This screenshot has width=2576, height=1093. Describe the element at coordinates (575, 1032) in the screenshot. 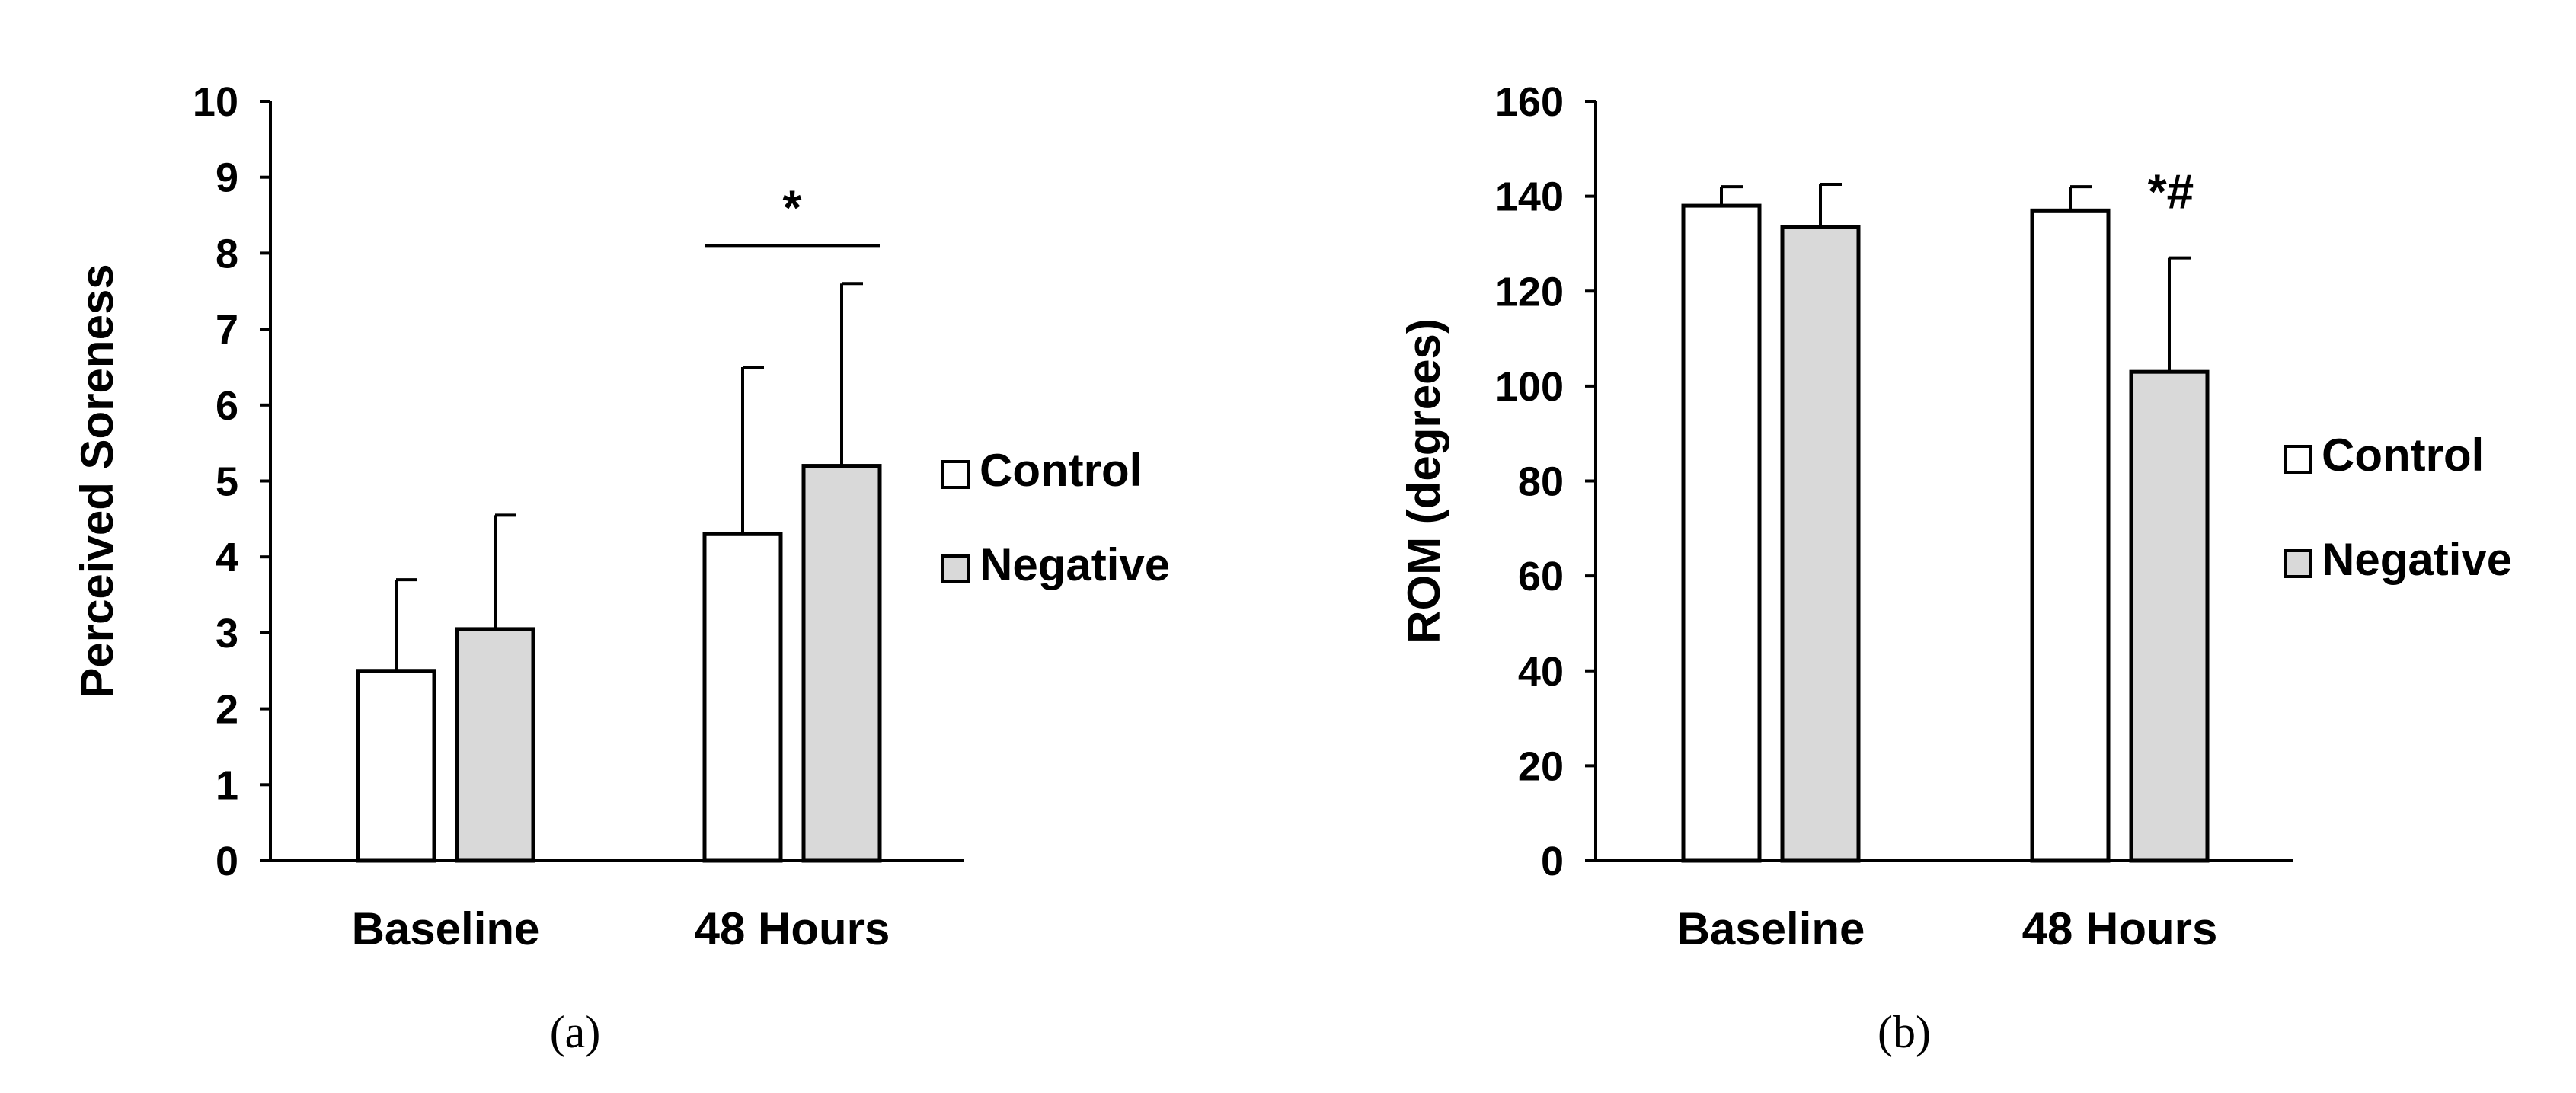

I see `panel-caption: (a)` at that location.